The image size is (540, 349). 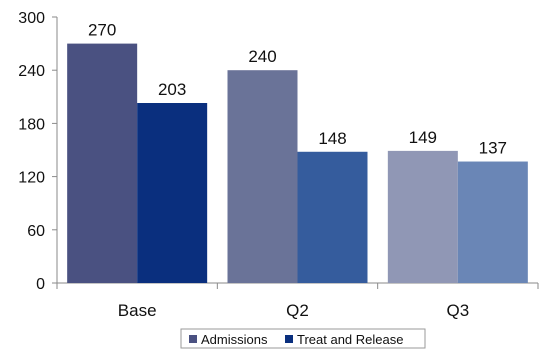 I want to click on legend-box, so click(x=303, y=338).